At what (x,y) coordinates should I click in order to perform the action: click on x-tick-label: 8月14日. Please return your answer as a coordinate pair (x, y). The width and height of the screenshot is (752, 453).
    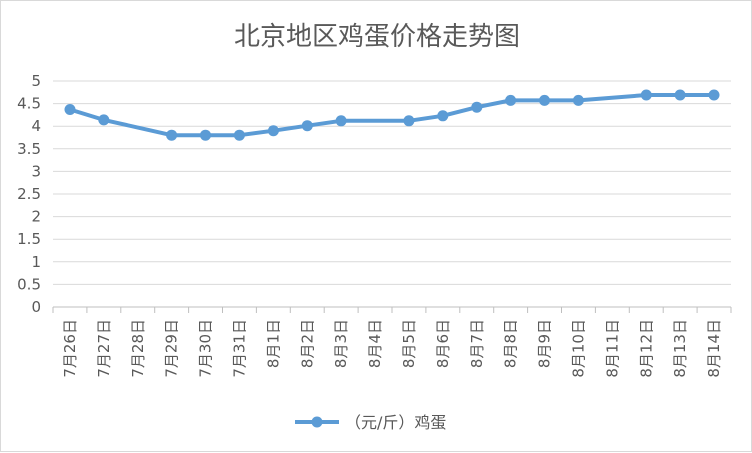
    Looking at the image, I should click on (714, 348).